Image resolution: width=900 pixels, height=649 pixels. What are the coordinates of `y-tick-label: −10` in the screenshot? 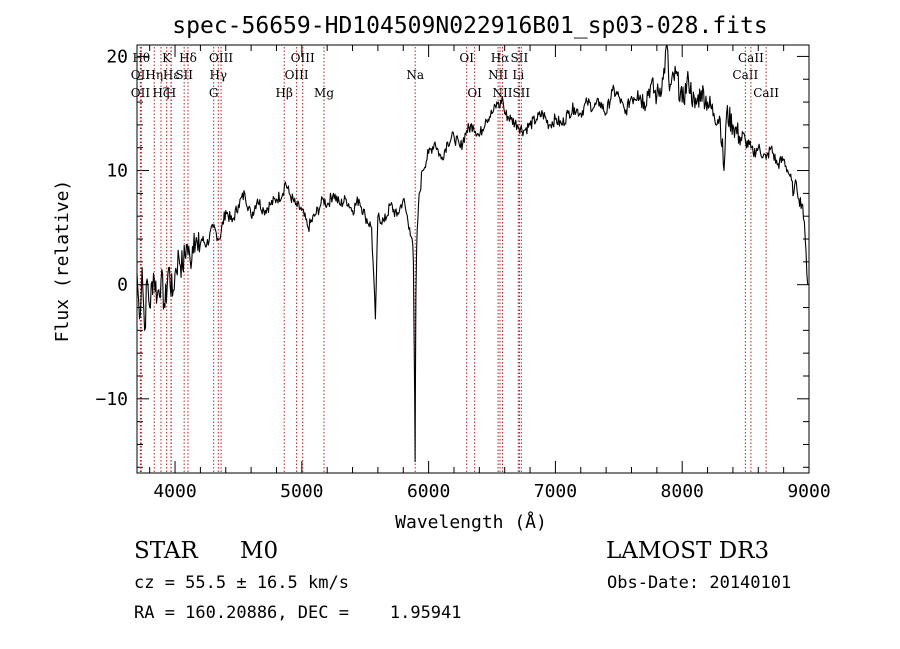 It's located at (111, 399).